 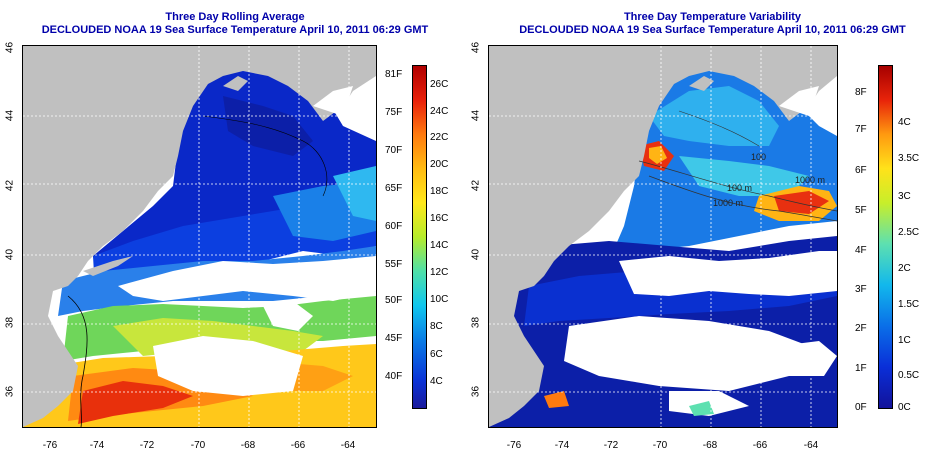 I want to click on right-xtick: -66, so click(x=760, y=445).